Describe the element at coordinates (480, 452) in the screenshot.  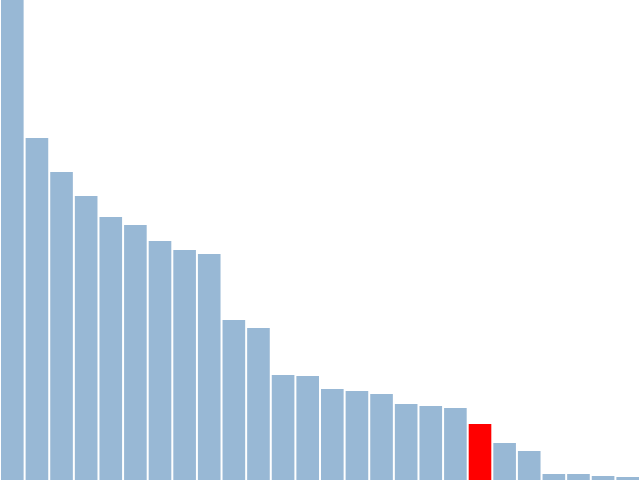
I see `bar-highlighted` at that location.